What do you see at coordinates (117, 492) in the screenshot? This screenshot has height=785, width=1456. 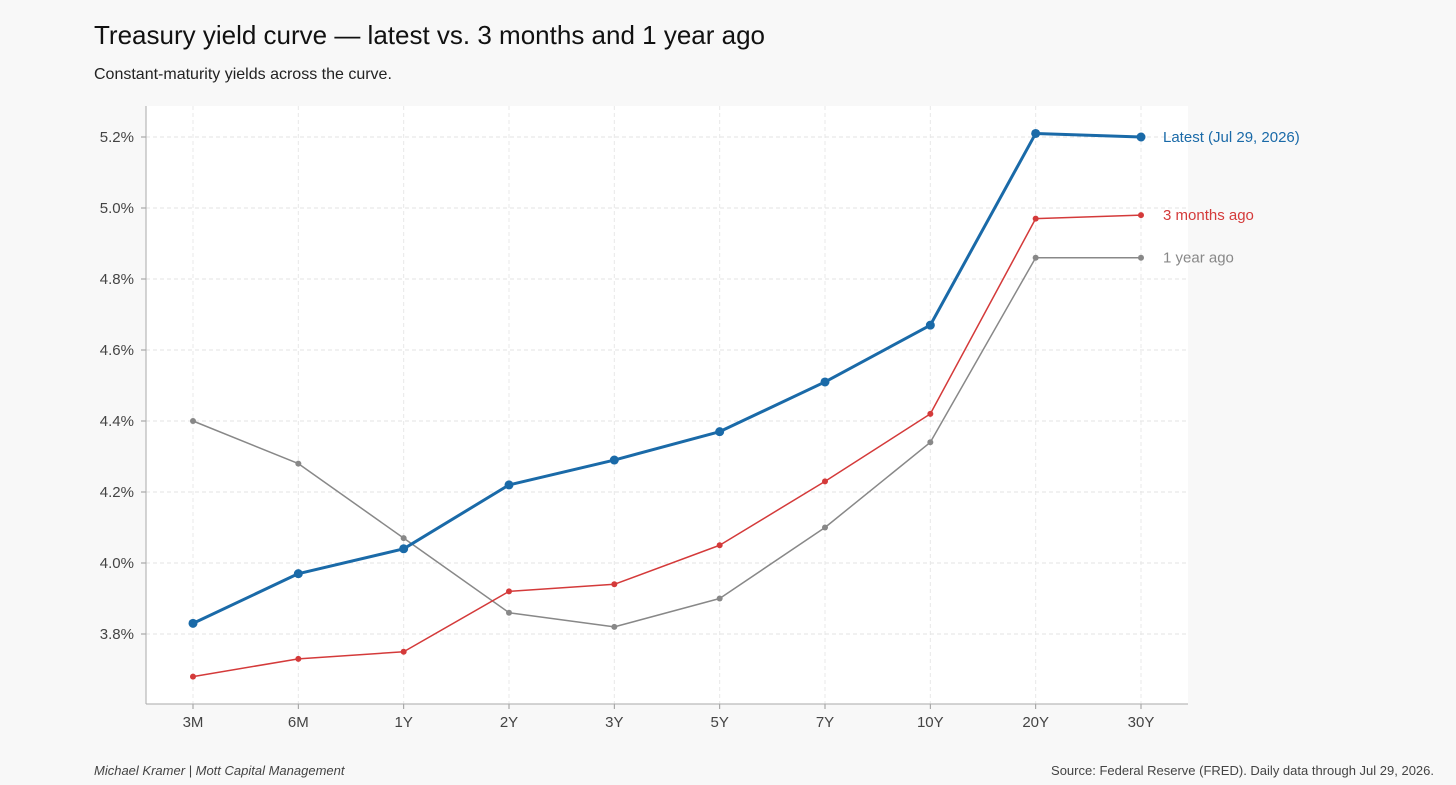 I see `y-tick-label: 4.2%` at bounding box center [117, 492].